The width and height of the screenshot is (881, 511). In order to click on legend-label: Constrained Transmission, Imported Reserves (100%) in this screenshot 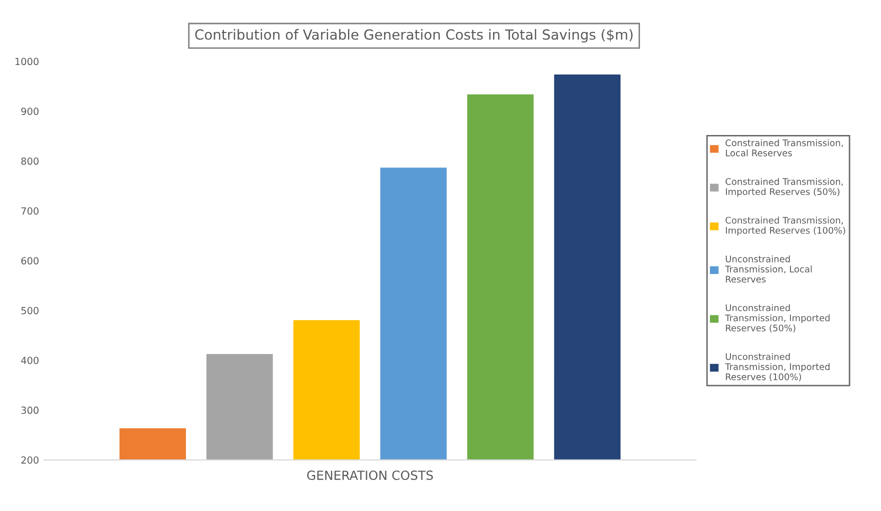, I will do `click(786, 226)`.